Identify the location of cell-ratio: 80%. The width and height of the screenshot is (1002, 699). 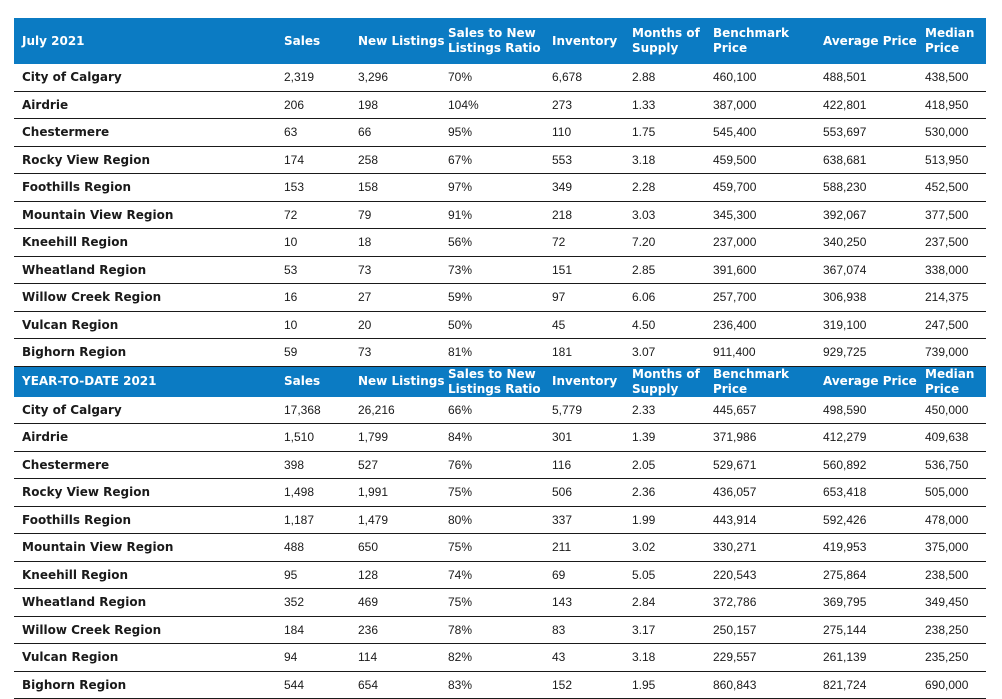
(500, 520).